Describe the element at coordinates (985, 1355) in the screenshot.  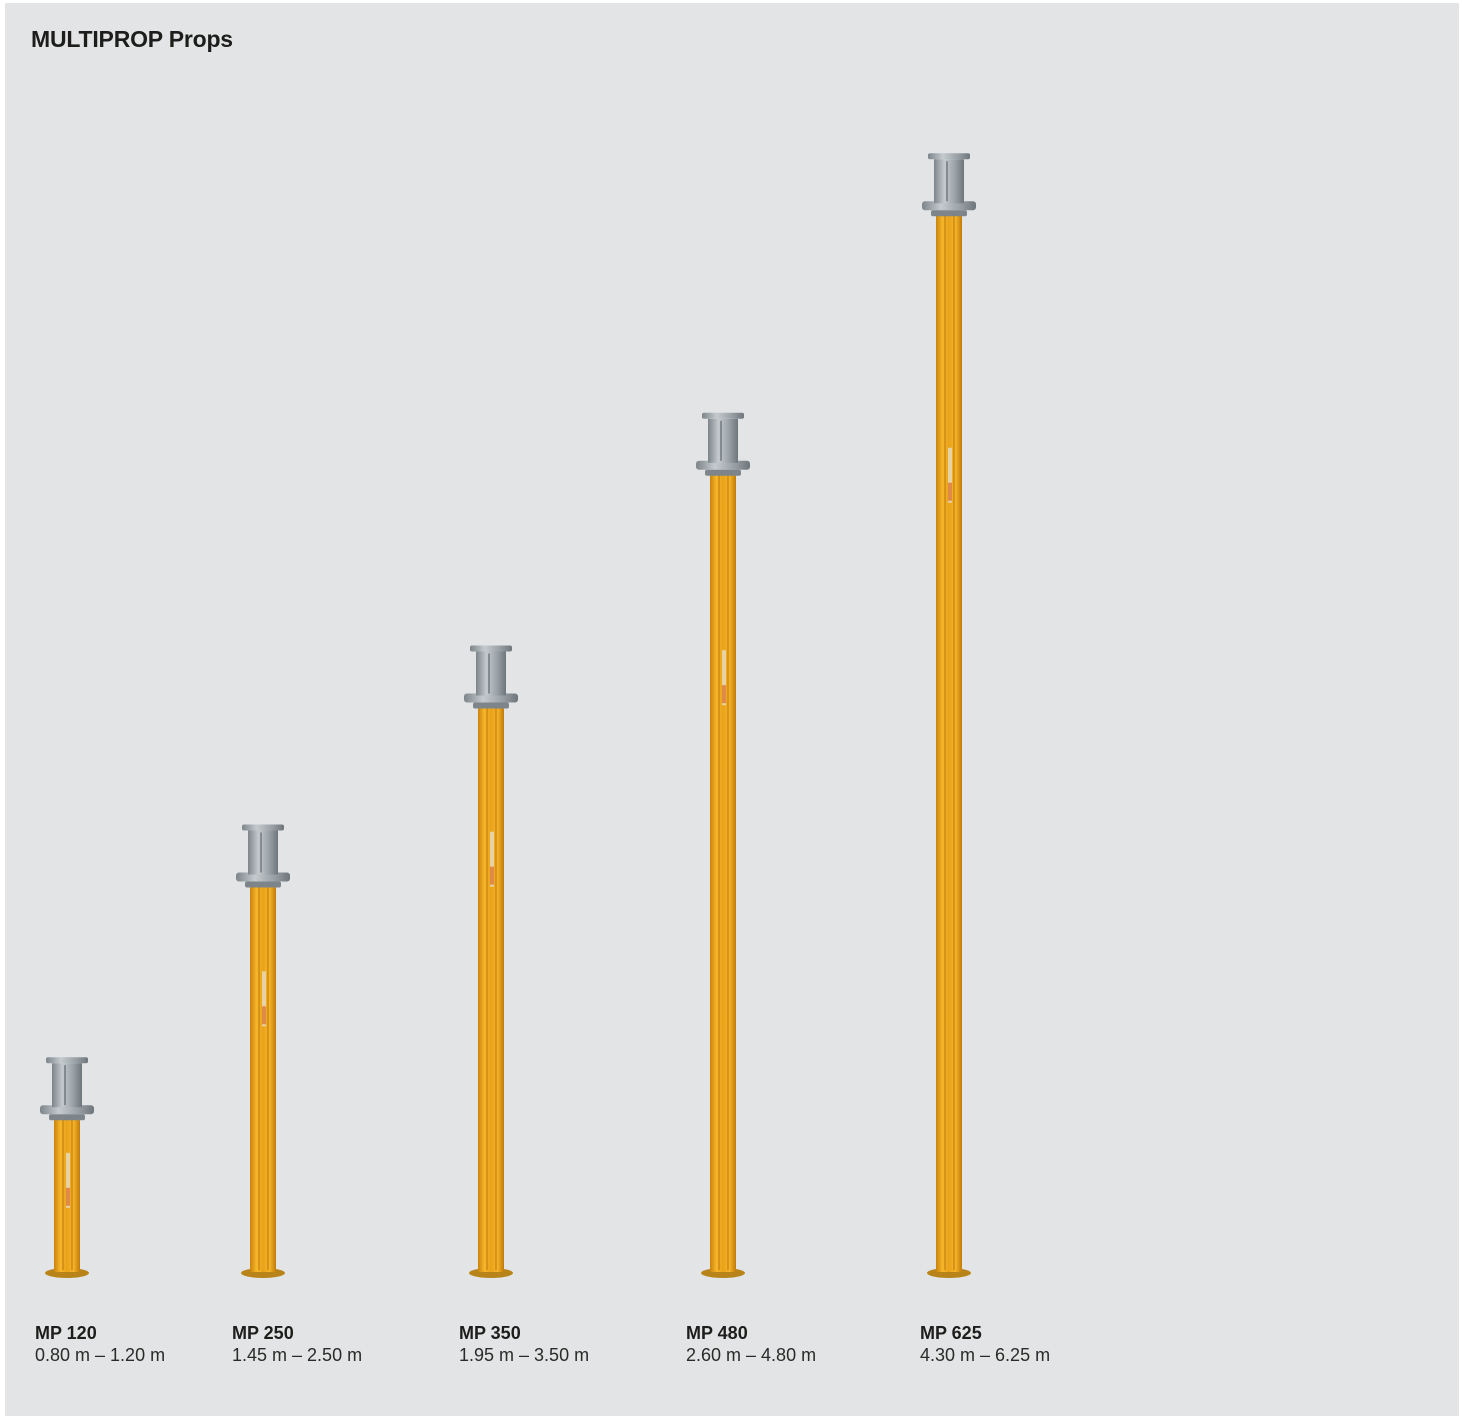
I see `prop-height-range: 4.30 m – 6.25 m` at that location.